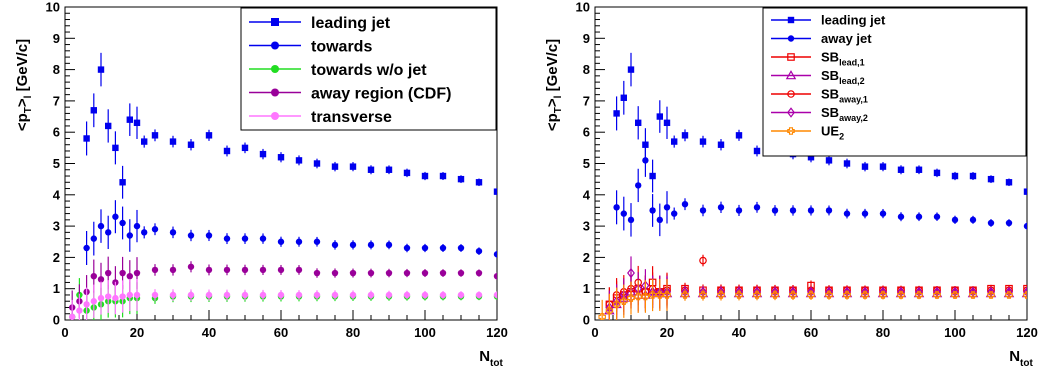  I want to click on legend-label: transverse, so click(351, 117).